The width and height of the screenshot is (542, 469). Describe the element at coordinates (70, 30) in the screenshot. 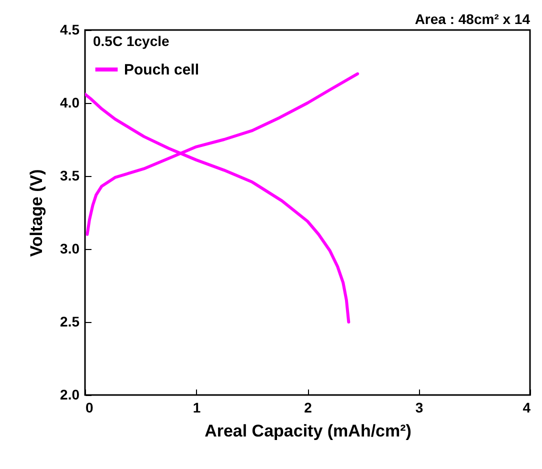

I see `y-tick-label: 4.5` at that location.